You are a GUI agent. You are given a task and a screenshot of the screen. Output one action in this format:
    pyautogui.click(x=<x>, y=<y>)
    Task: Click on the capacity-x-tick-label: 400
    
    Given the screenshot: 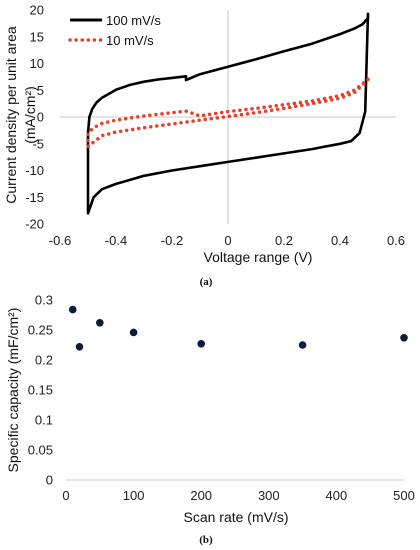 What is the action you would take?
    pyautogui.click(x=337, y=495)
    